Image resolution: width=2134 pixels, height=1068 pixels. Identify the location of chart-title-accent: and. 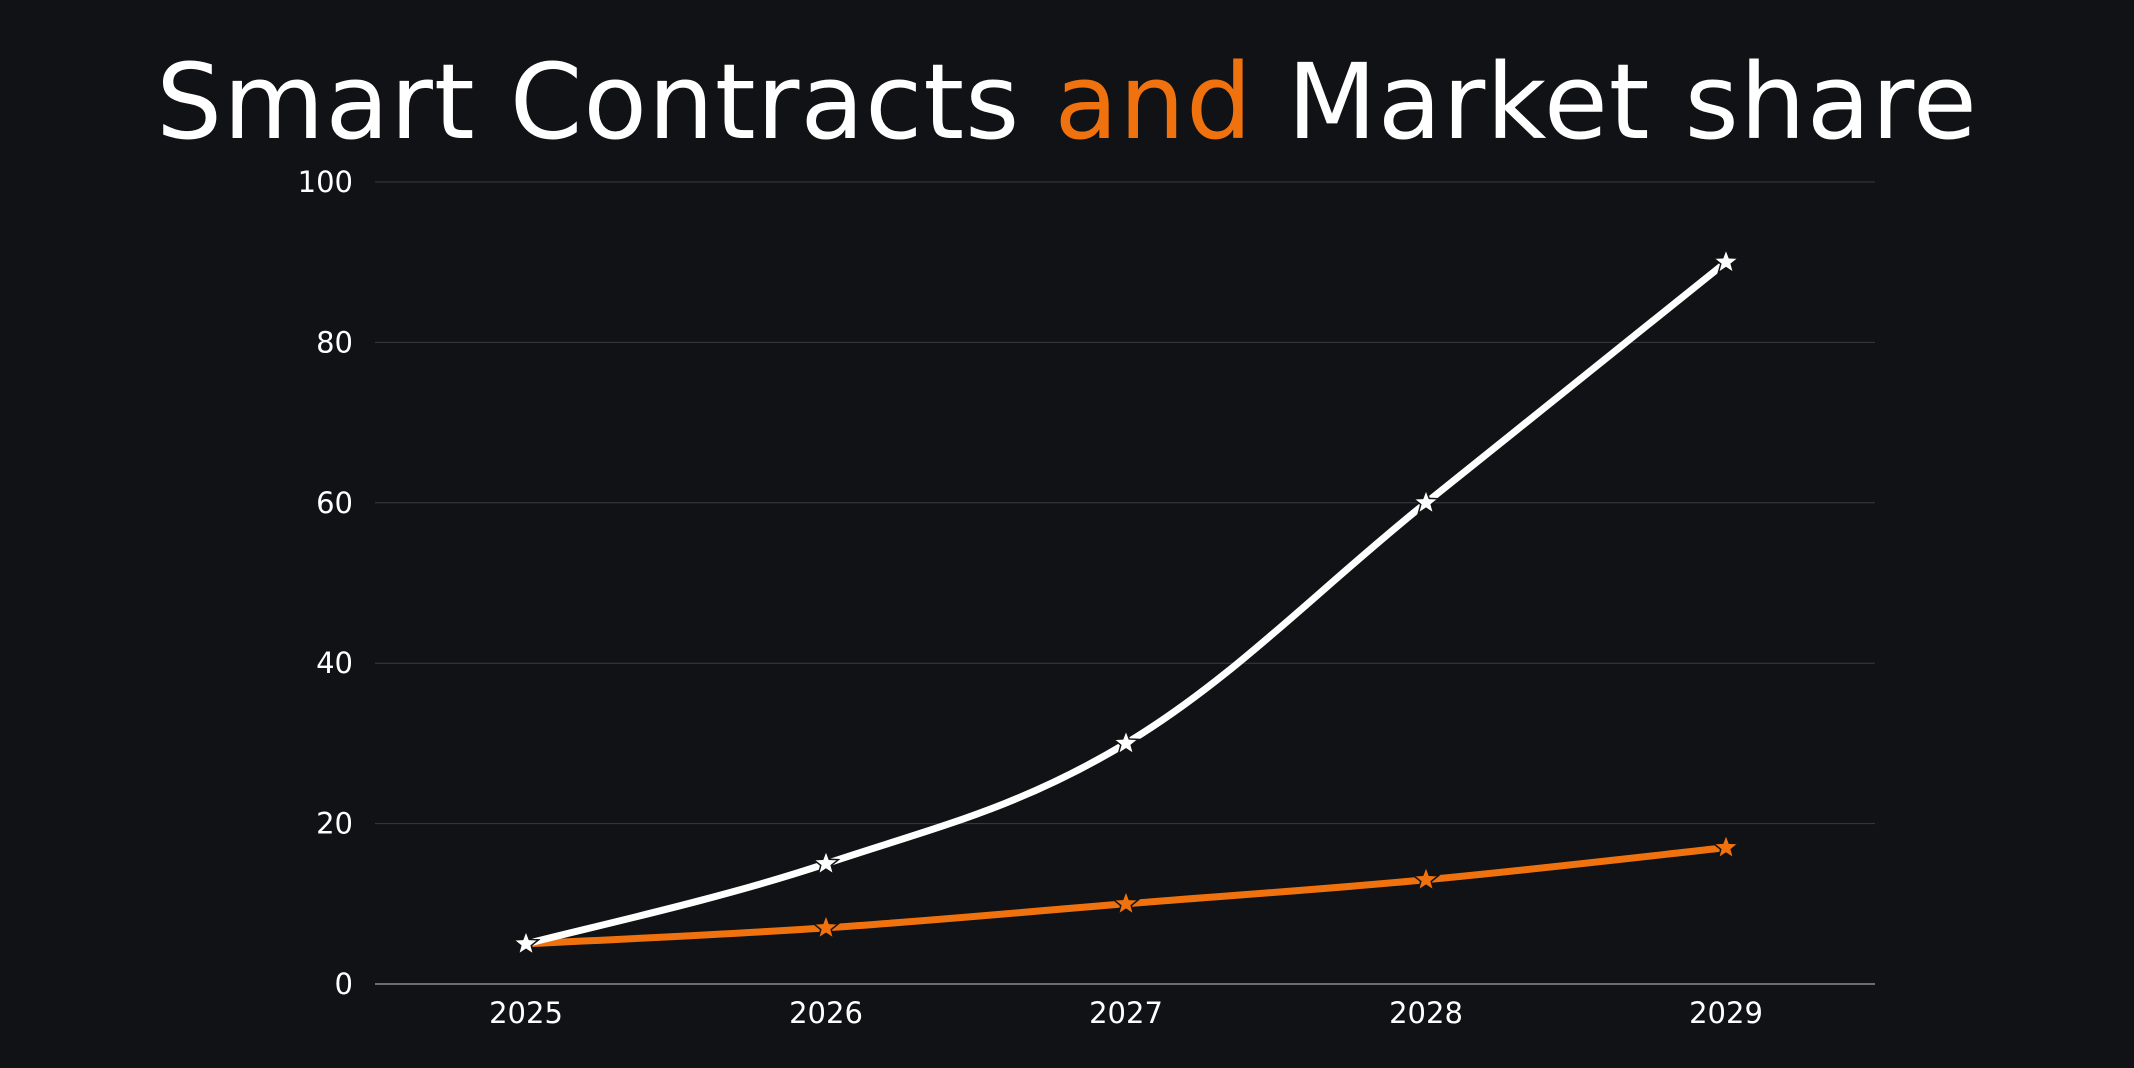
(1154, 102).